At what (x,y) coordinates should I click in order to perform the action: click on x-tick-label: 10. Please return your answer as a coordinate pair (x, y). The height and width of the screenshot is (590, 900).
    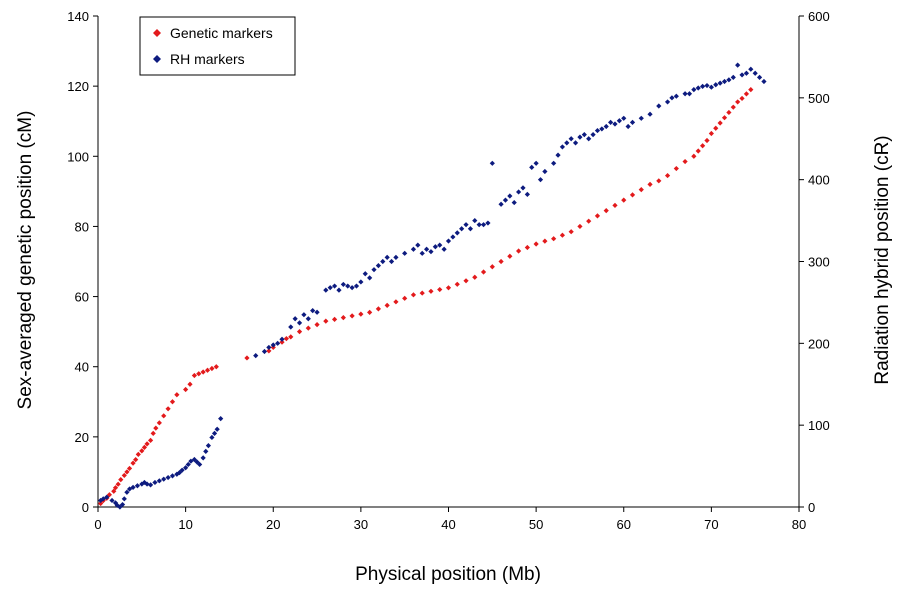
    Looking at the image, I should click on (185, 524).